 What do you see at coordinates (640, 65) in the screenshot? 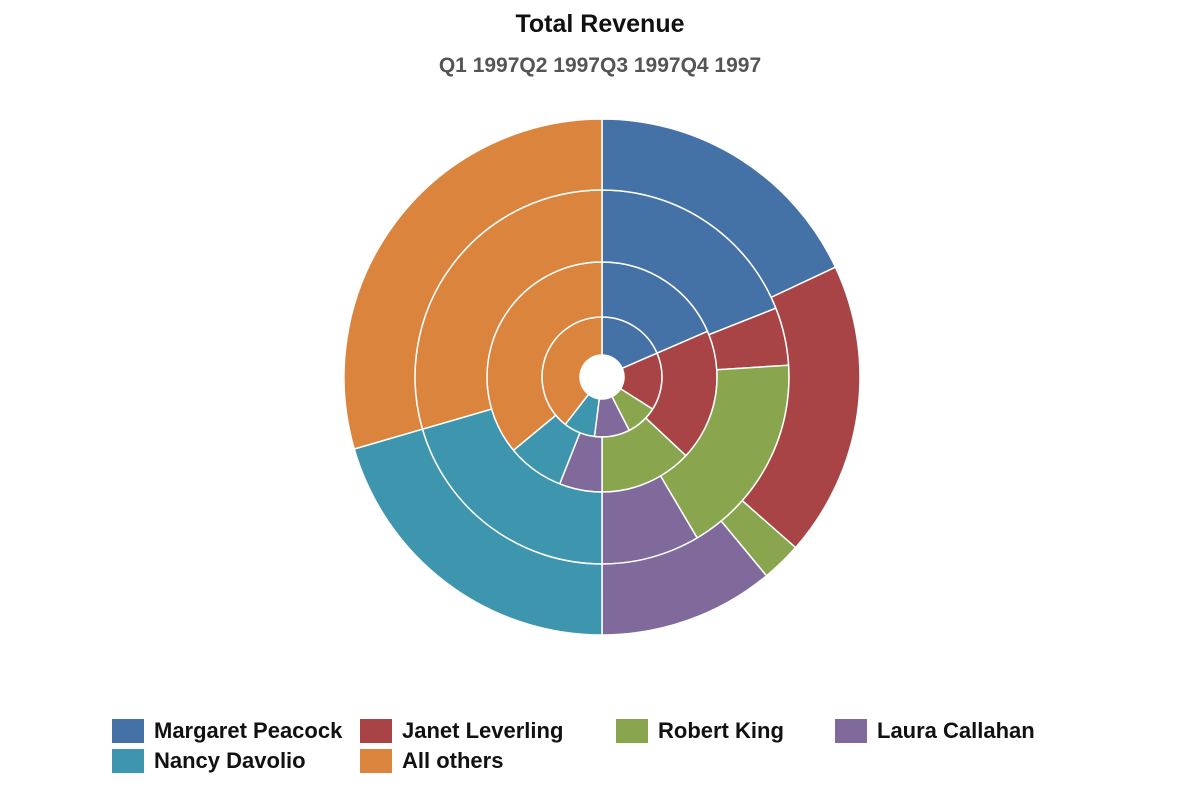
I see `subtitle-part: Q3 1997` at bounding box center [640, 65].